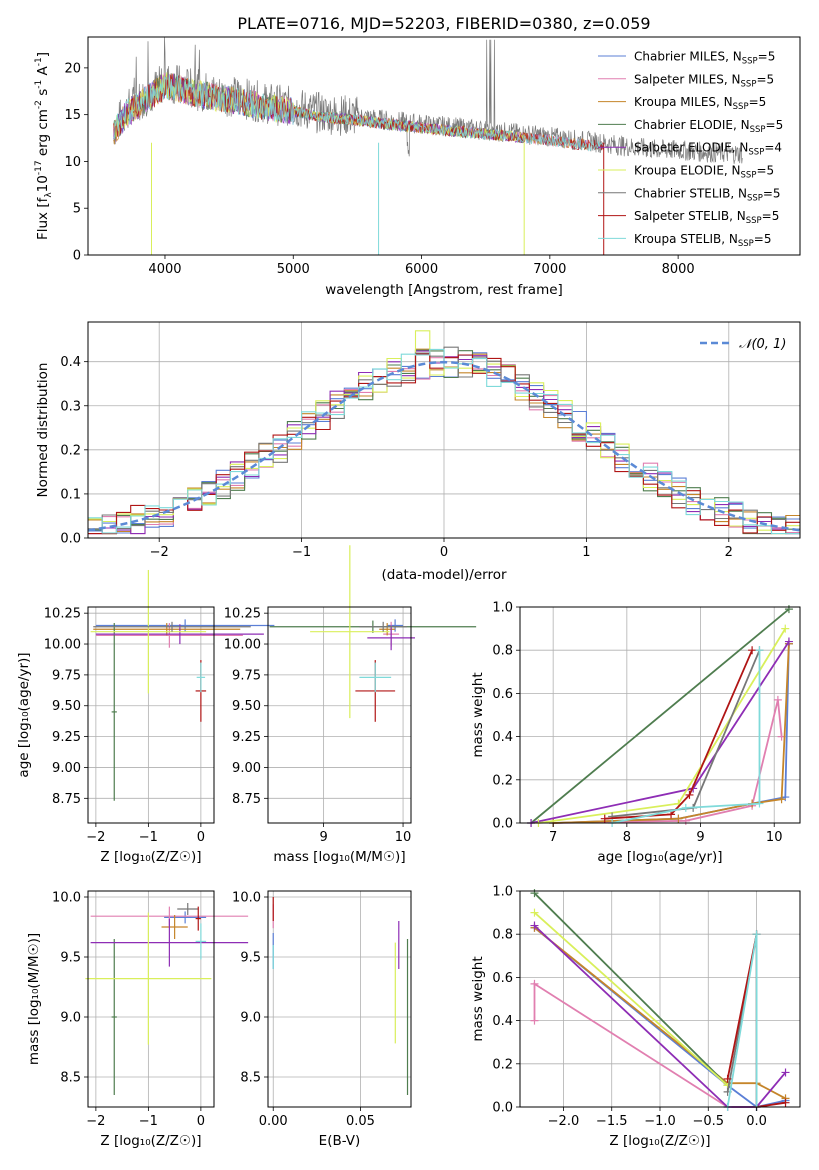 This screenshot has width=819, height=1170. What do you see at coordinates (44, 146) in the screenshot?
I see `spectrum-ylabel: Flux [fλ10-17 erg cm-2 s-1 A-1]` at bounding box center [44, 146].